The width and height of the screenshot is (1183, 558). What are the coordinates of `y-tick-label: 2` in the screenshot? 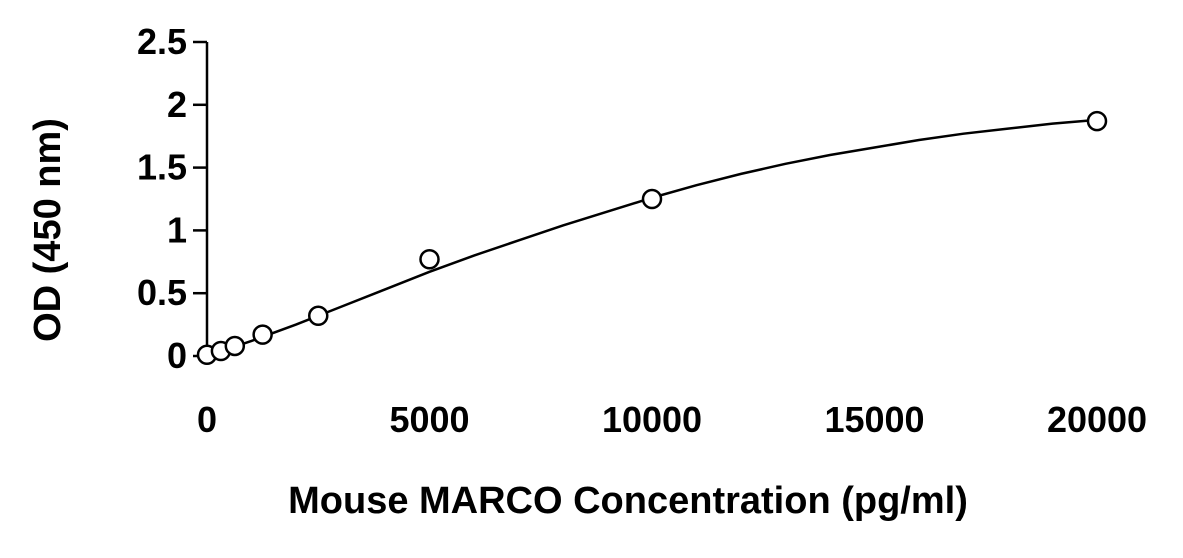 It's located at (177, 104).